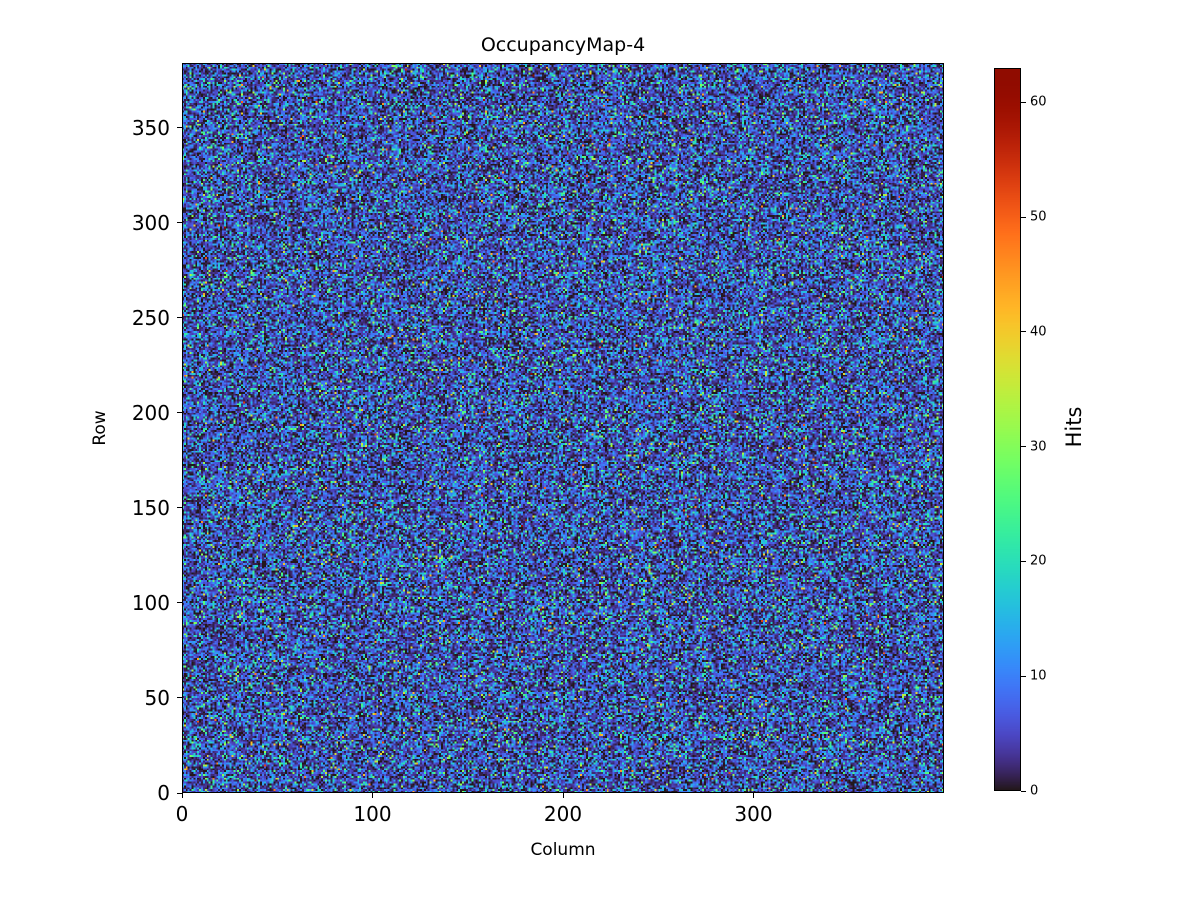  I want to click on y-tick-label: 200, so click(150, 412).